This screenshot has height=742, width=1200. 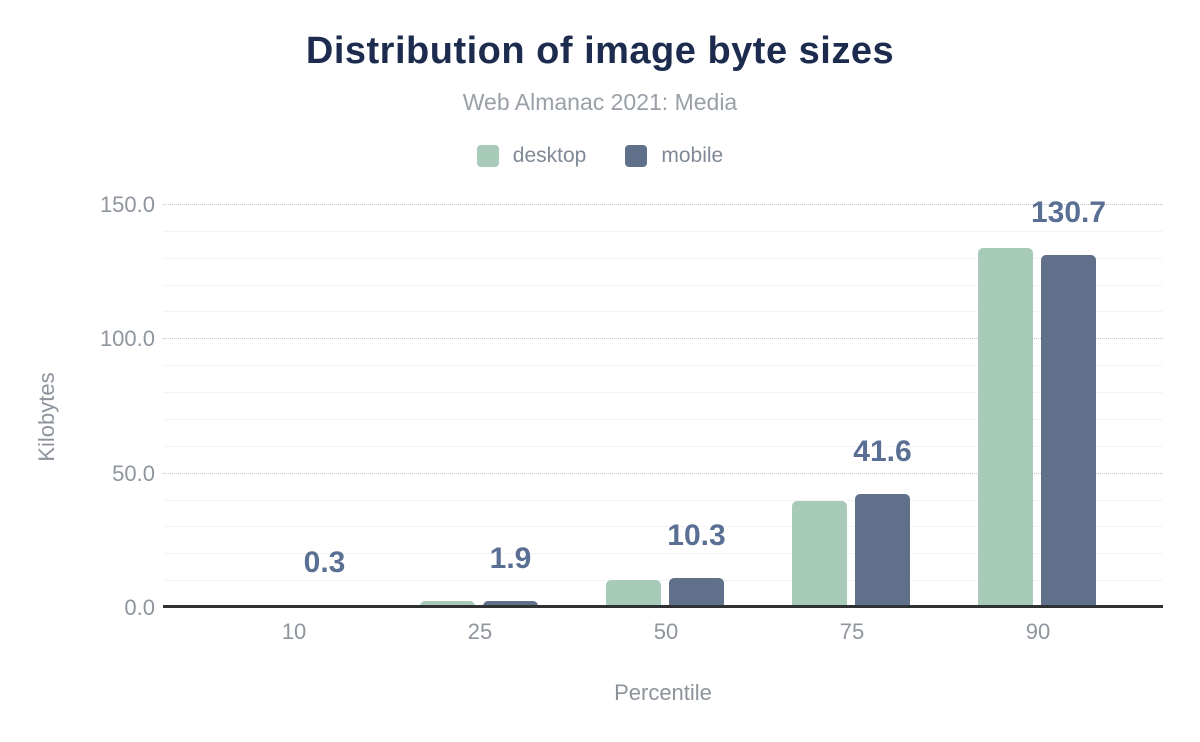 What do you see at coordinates (633, 592) in the screenshot?
I see `bar-desktop-p50` at bounding box center [633, 592].